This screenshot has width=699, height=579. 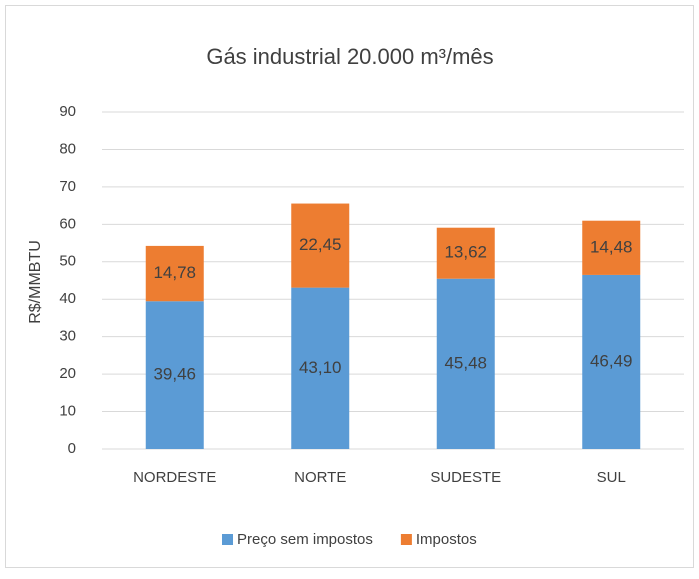 I want to click on data-label: 13,62, so click(x=465, y=252).